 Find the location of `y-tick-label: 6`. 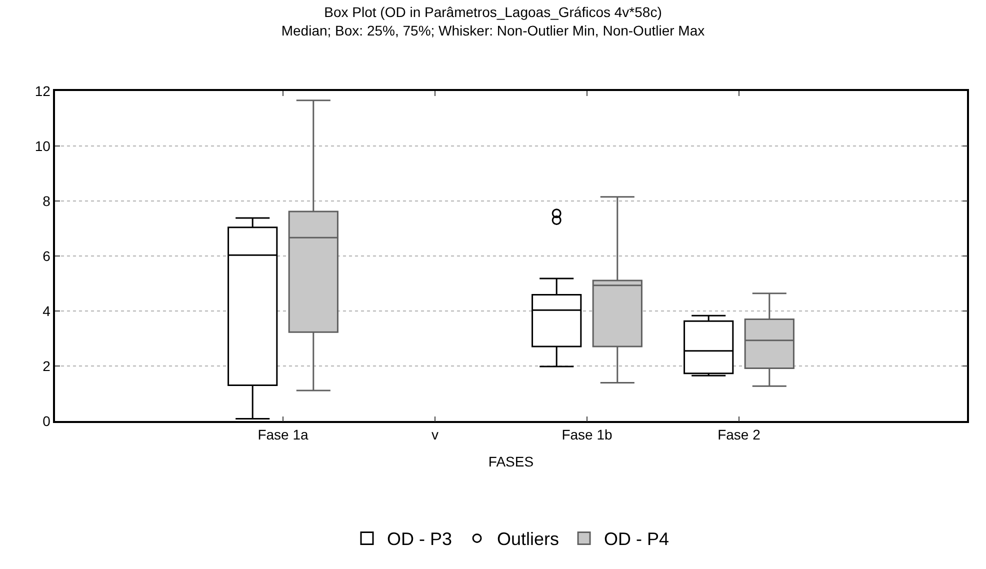

y-tick-label: 6 is located at coordinates (46, 256).